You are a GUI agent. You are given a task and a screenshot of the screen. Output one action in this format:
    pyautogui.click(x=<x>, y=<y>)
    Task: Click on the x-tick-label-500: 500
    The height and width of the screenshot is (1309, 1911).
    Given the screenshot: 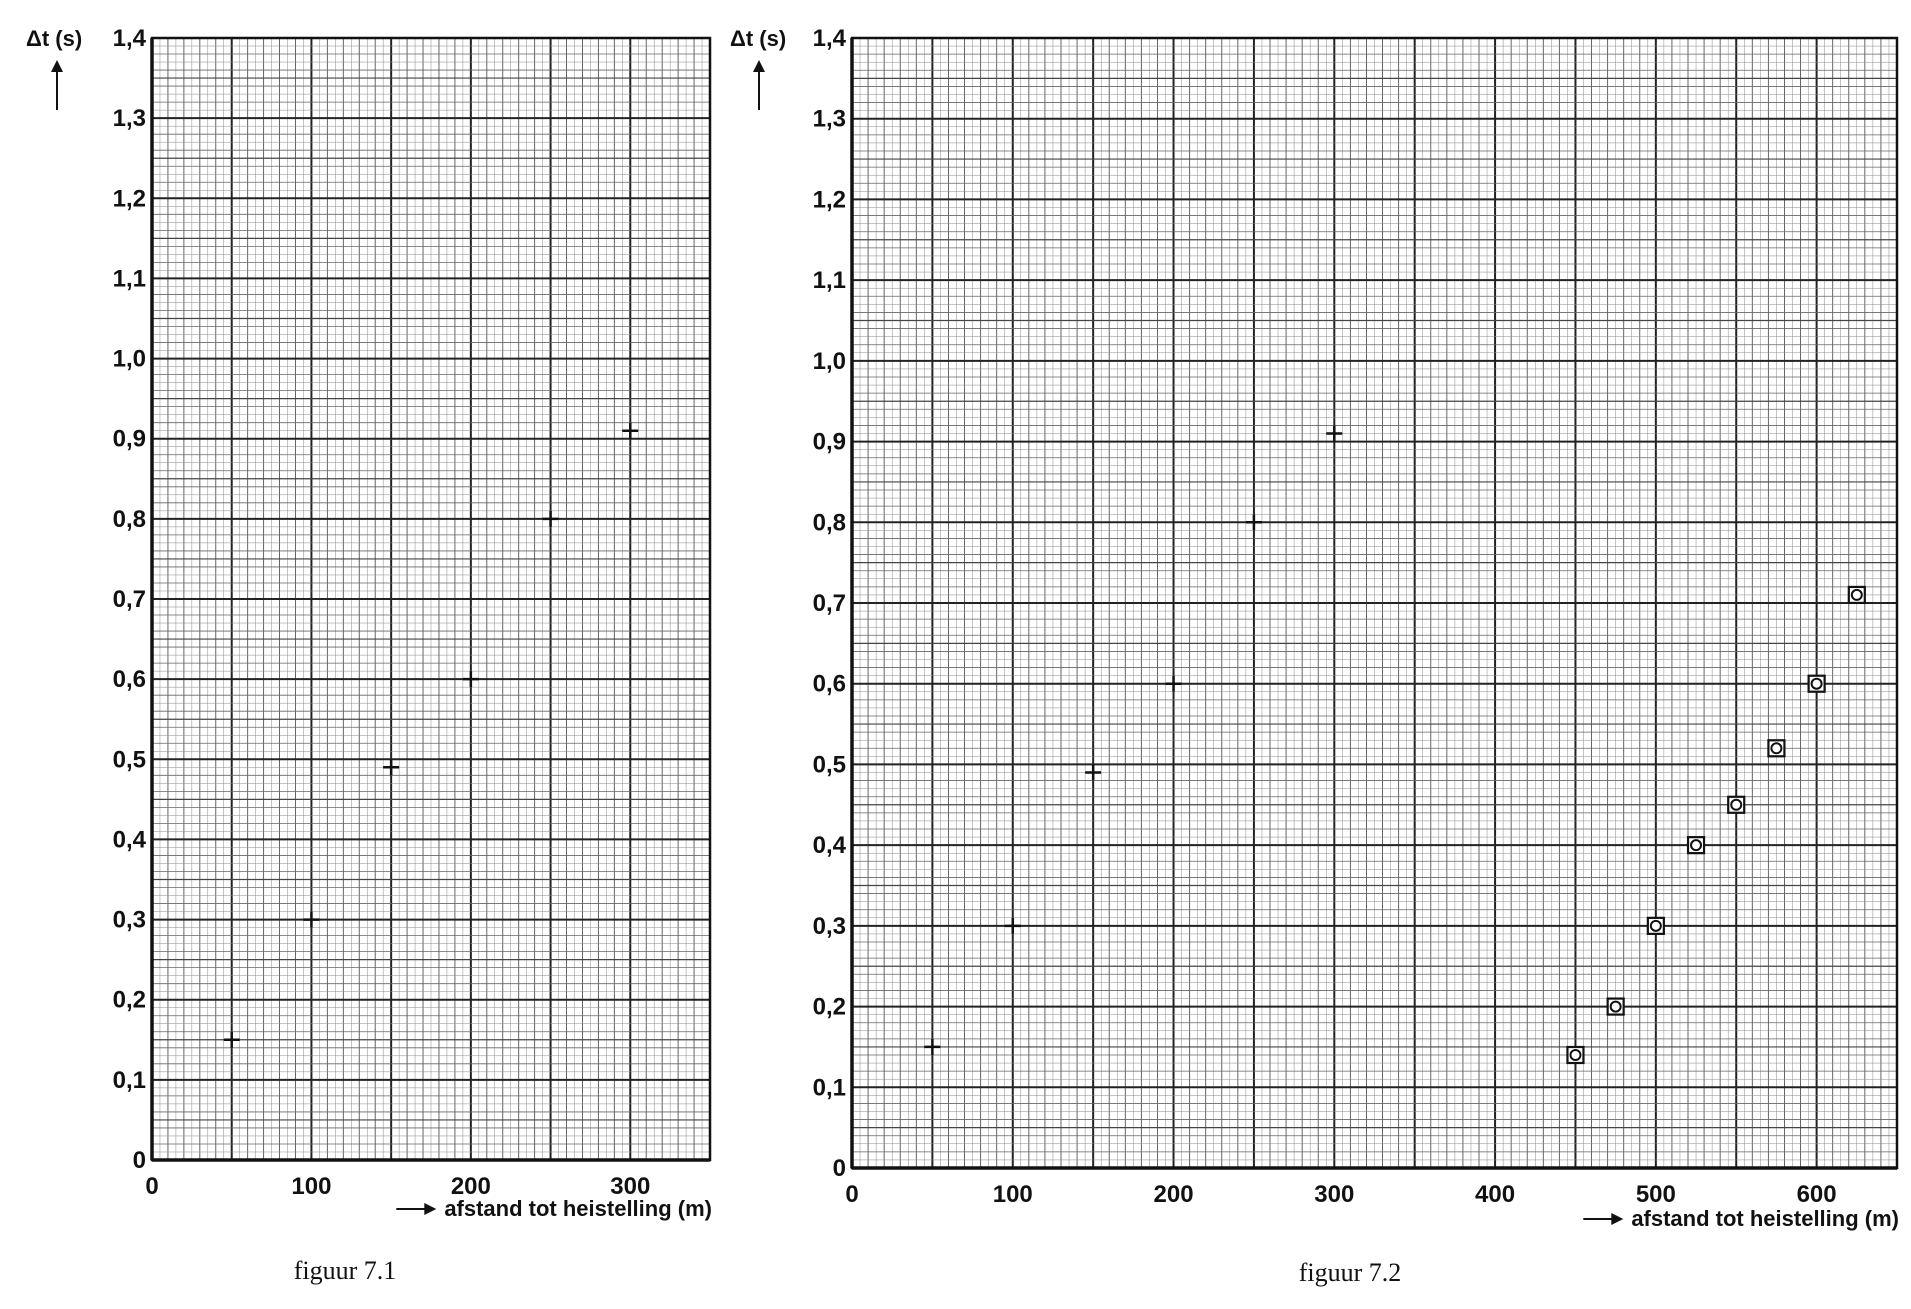 What is the action you would take?
    pyautogui.click(x=1656, y=1194)
    